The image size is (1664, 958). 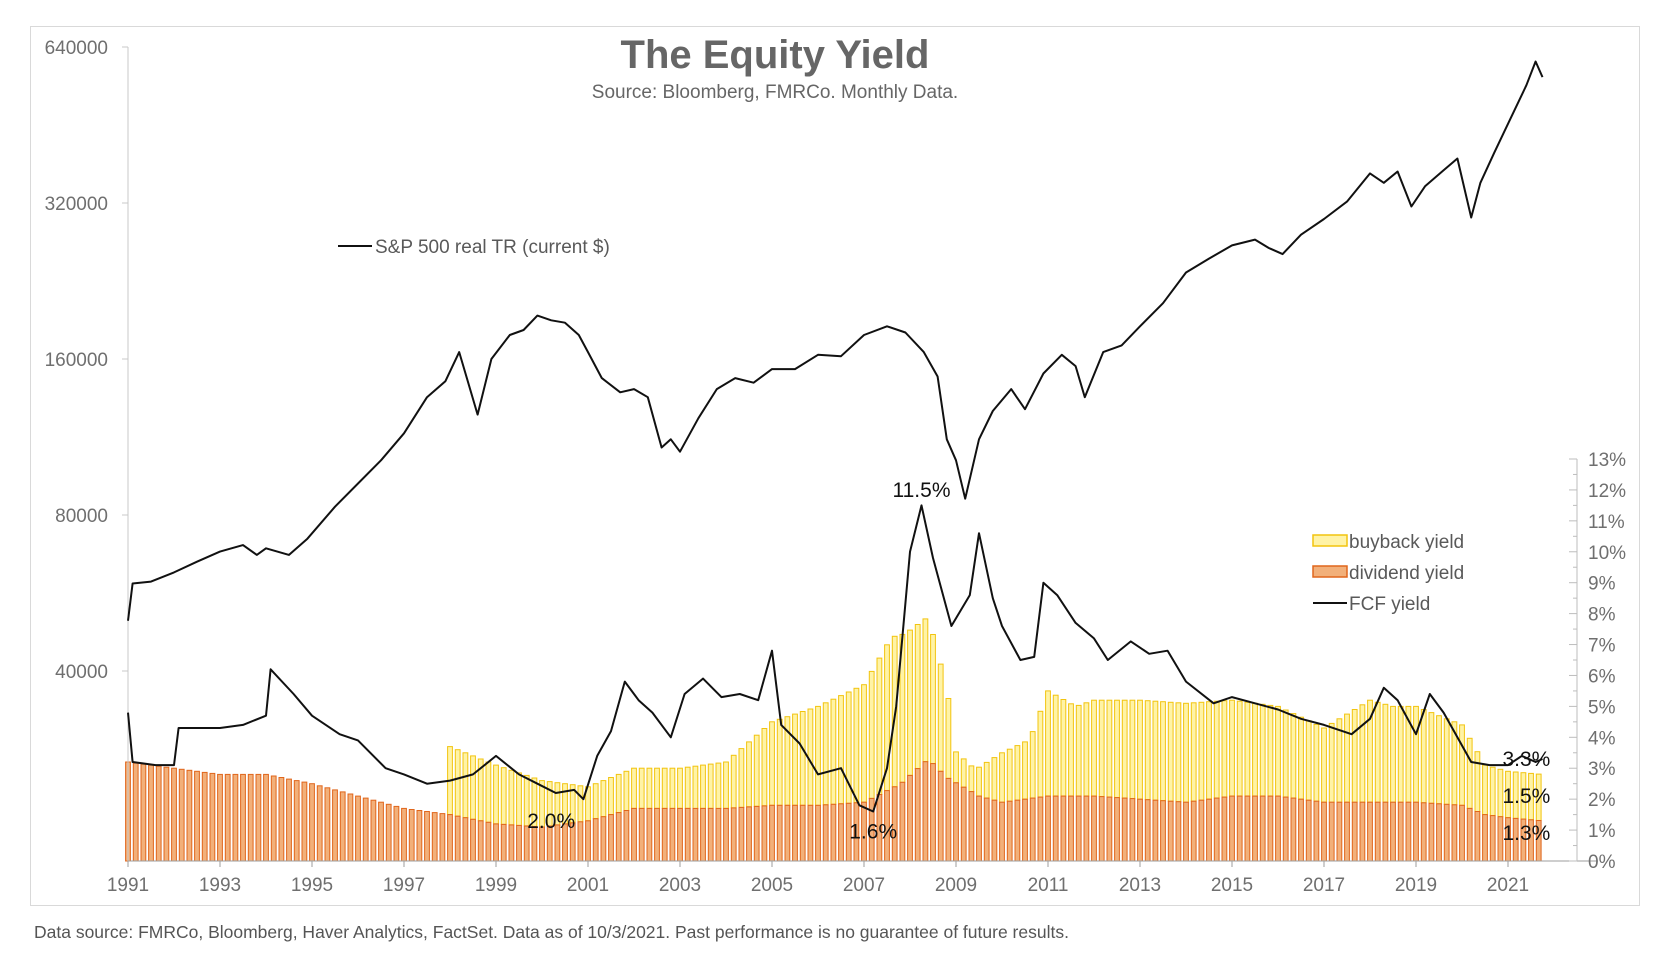 What do you see at coordinates (1526, 833) in the screenshot?
I see `annotation-label: 1.3%` at bounding box center [1526, 833].